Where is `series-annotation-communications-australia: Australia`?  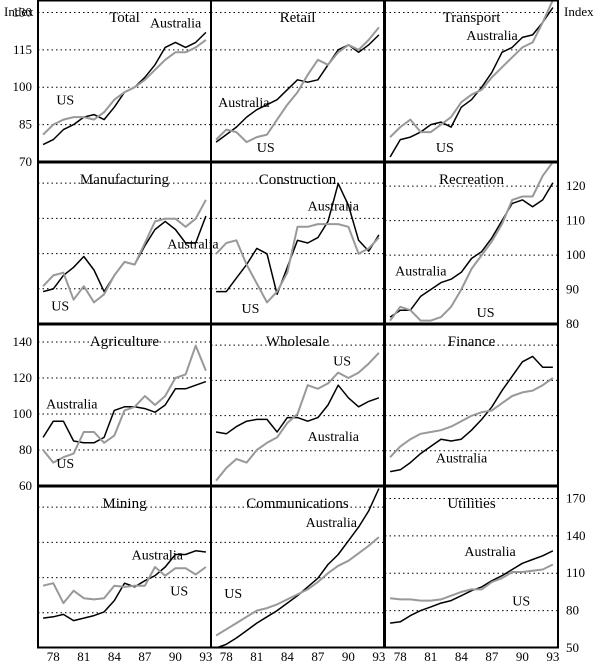 series-annotation-communications-australia: Australia is located at coordinates (332, 523).